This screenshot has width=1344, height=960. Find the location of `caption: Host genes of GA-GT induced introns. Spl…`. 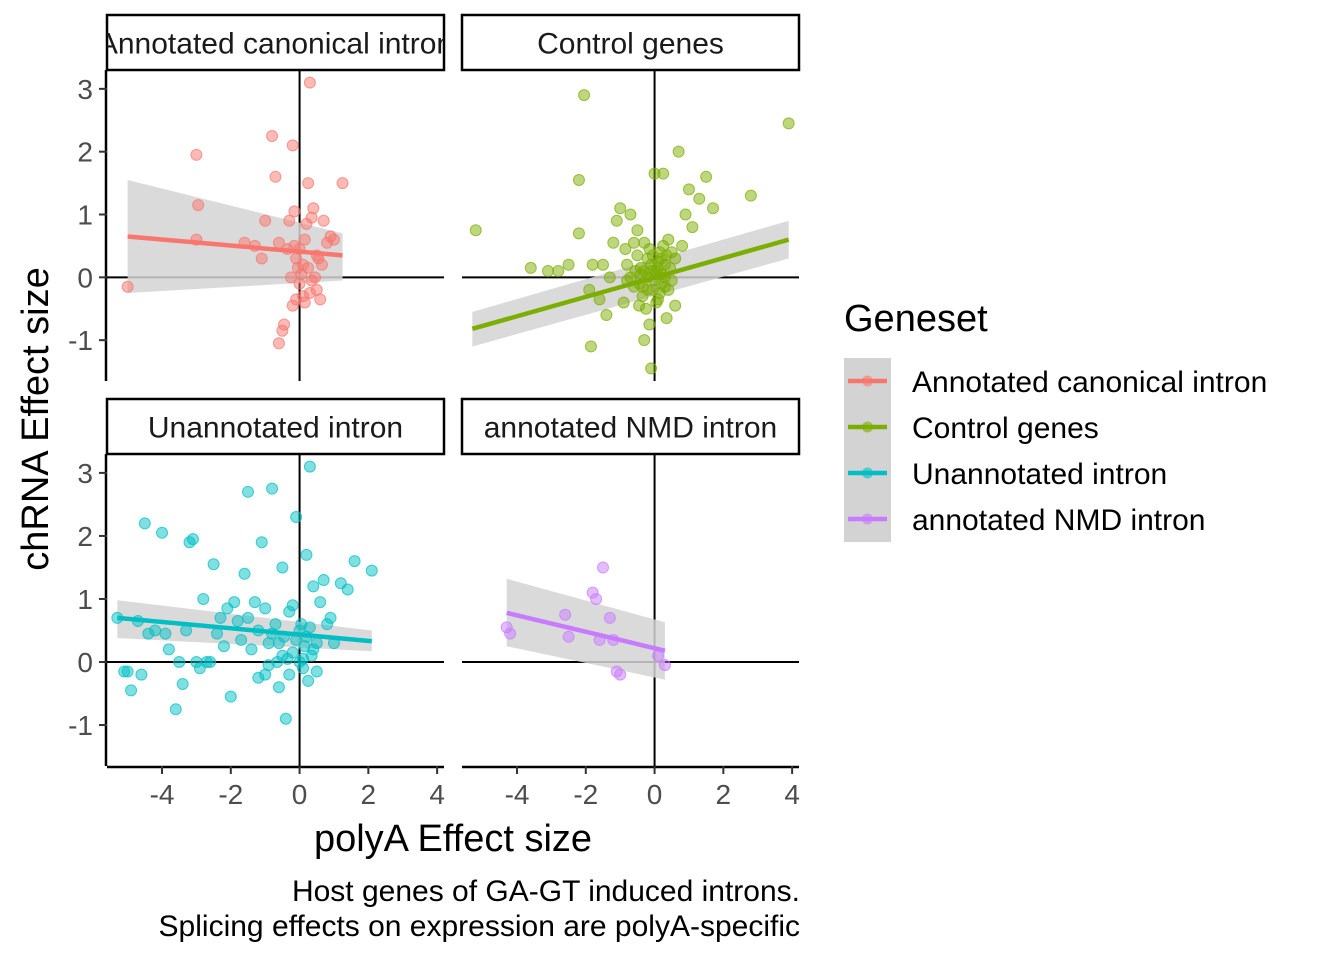

caption: Host genes of GA-GT induced introns. Spl… is located at coordinates (479, 909).